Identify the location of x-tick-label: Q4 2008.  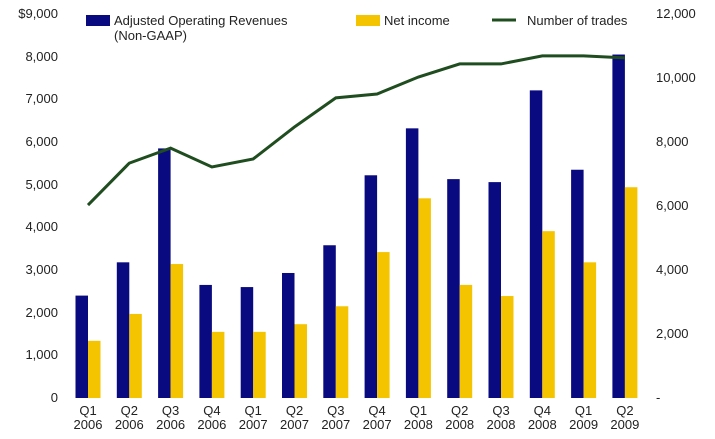
(542, 417).